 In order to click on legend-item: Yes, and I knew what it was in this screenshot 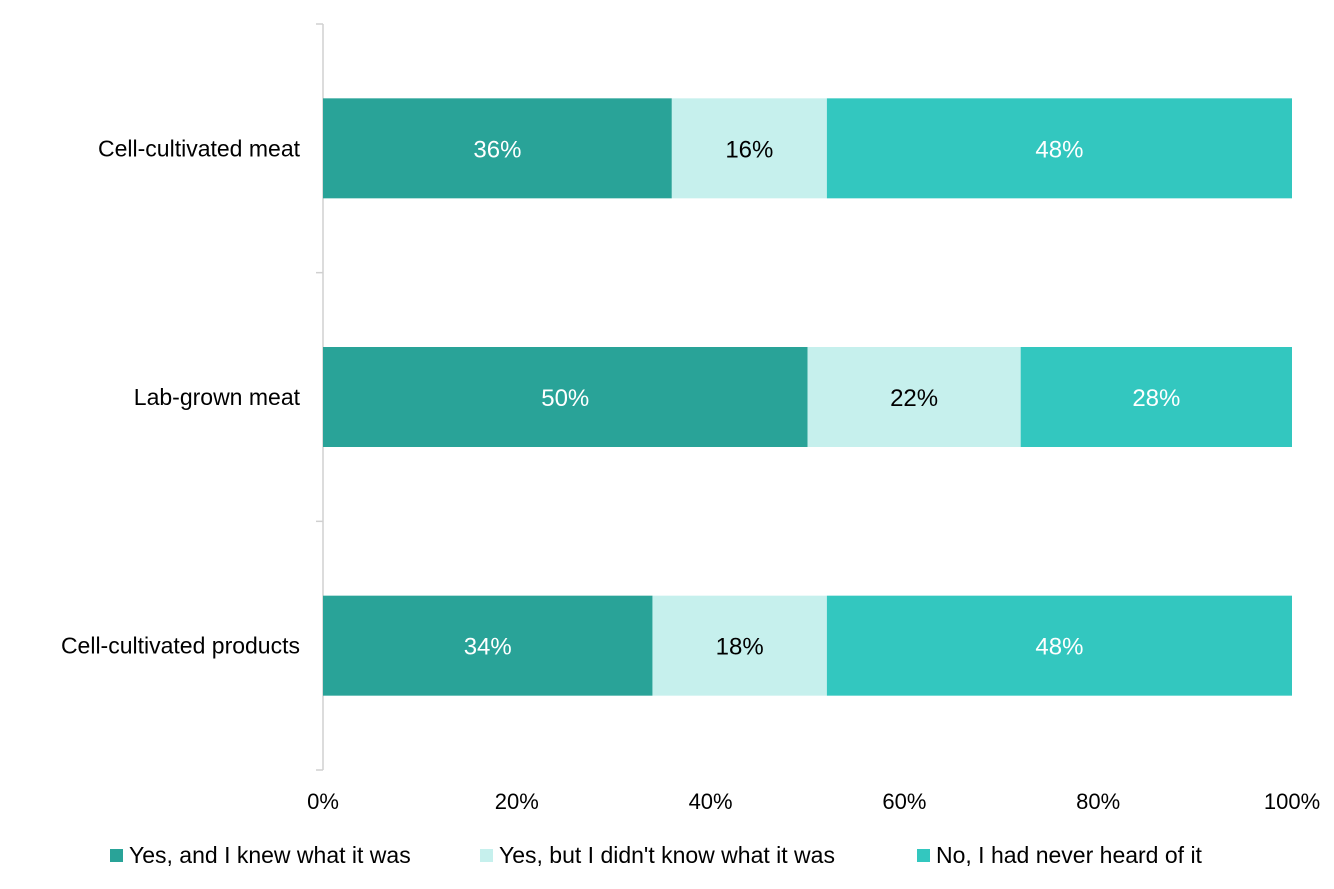, I will do `click(260, 855)`.